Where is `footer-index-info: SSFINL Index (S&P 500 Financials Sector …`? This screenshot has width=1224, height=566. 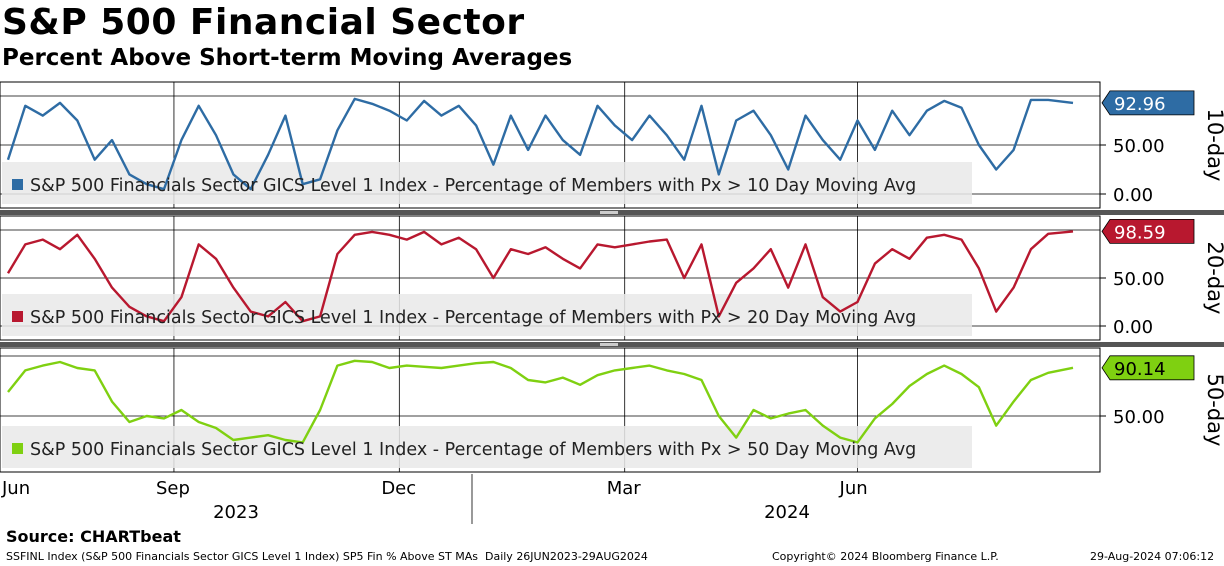
footer-index-info: SSFINL Index (S&P 500 Financials Sector … is located at coordinates (327, 556).